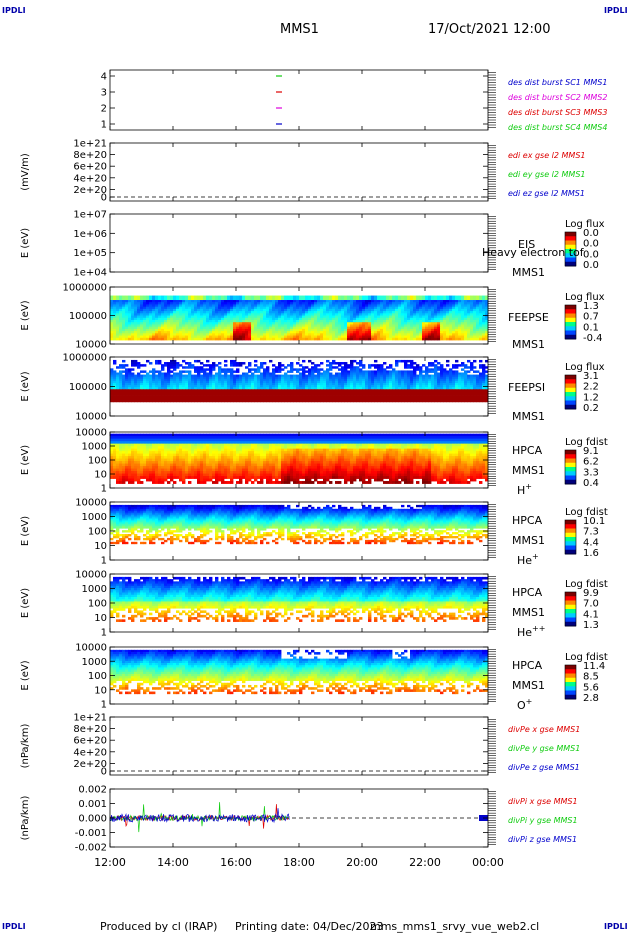  What do you see at coordinates (570, 377) in the screenshot?
I see `colorbar-segment` at bounding box center [570, 377].